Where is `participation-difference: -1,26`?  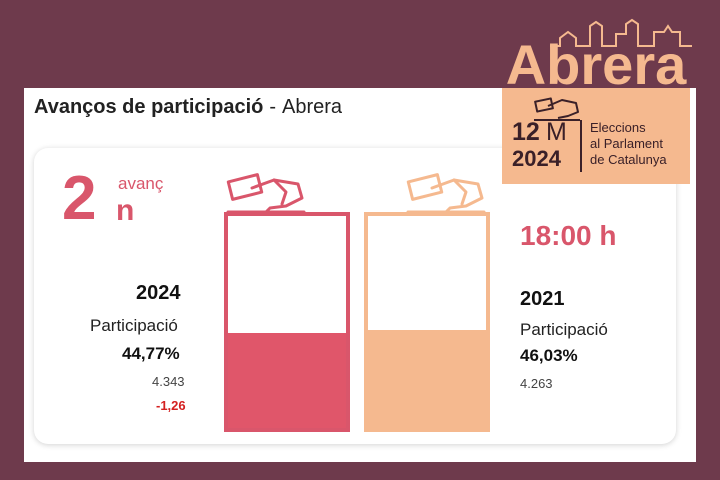 participation-difference: -1,26 is located at coordinates (171, 405).